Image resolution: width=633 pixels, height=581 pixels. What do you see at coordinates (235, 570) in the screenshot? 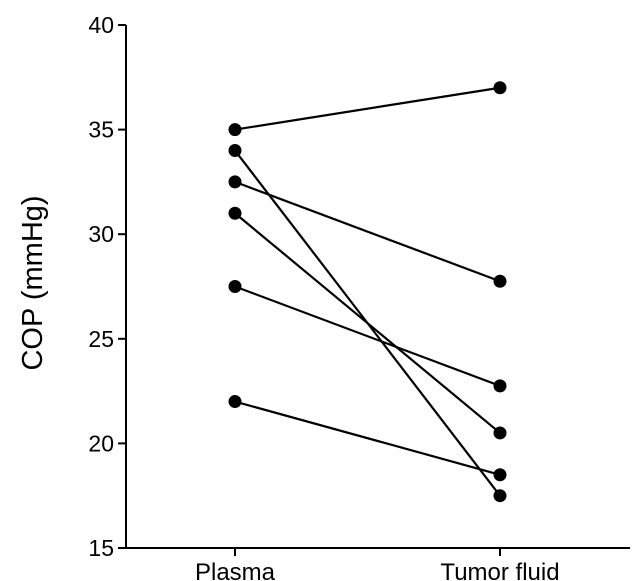
I see `x-tick-label: Plasma` at bounding box center [235, 570].